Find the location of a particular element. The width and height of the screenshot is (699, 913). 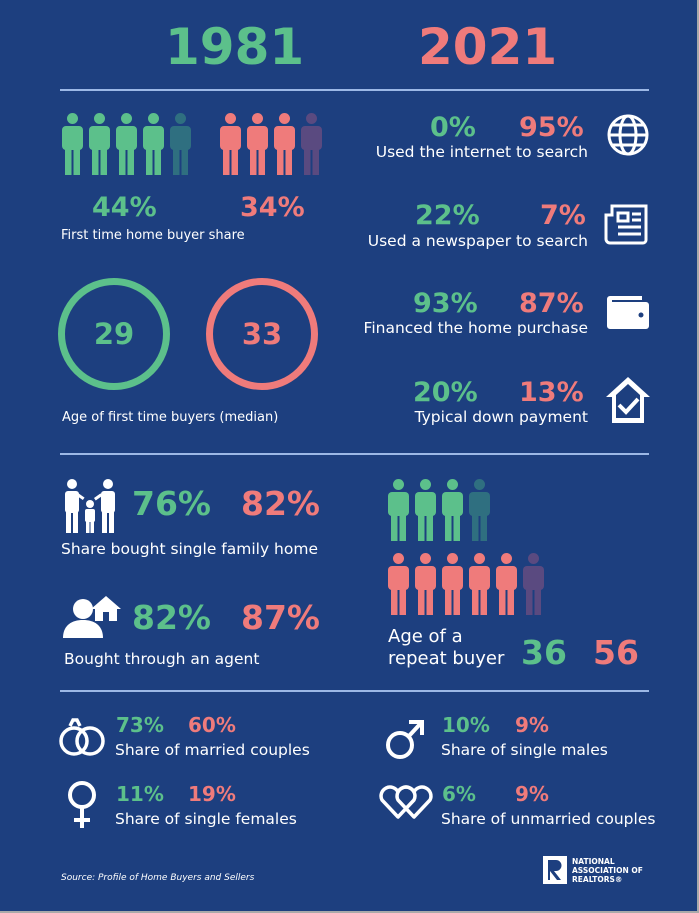

unmarried-label: Share of unmarried couples is located at coordinates (548, 819).